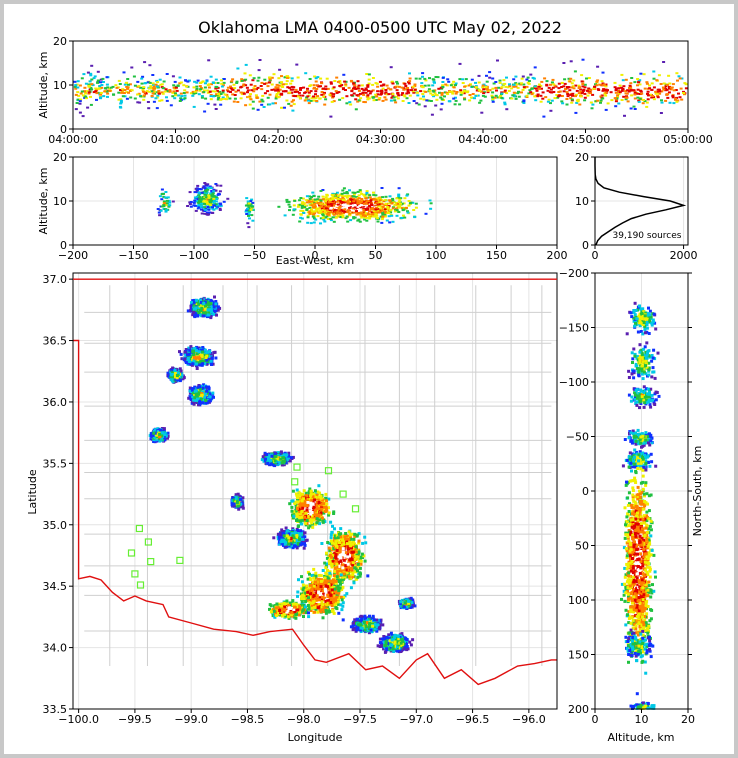  I want to click on time-tick-label: 04:10:00, so click(175, 139).